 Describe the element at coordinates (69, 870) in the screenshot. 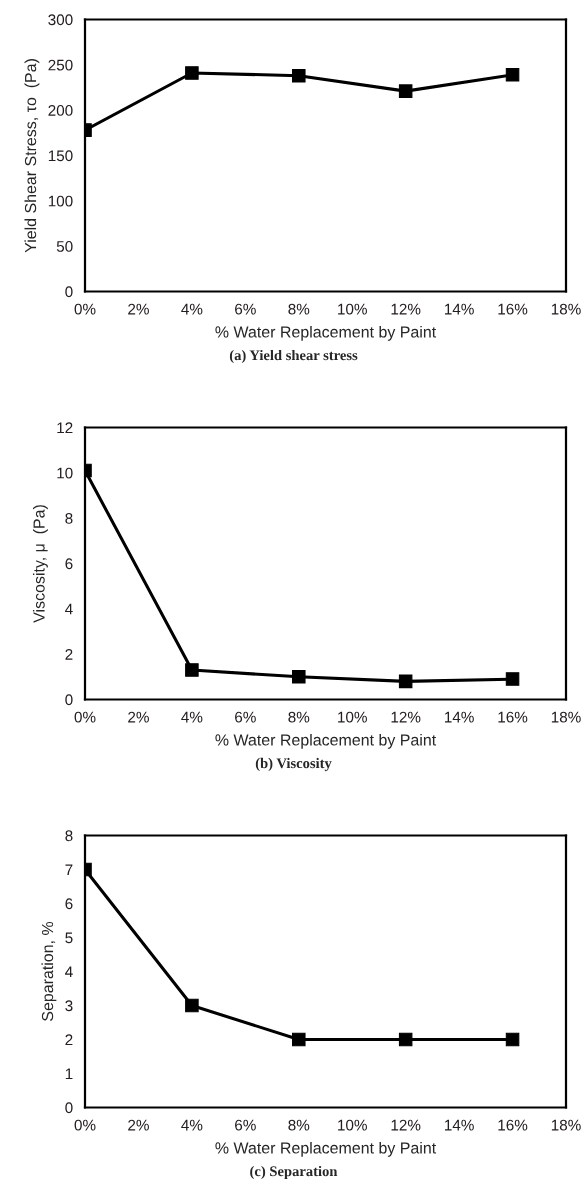

I see `y-tick-label: 7` at that location.